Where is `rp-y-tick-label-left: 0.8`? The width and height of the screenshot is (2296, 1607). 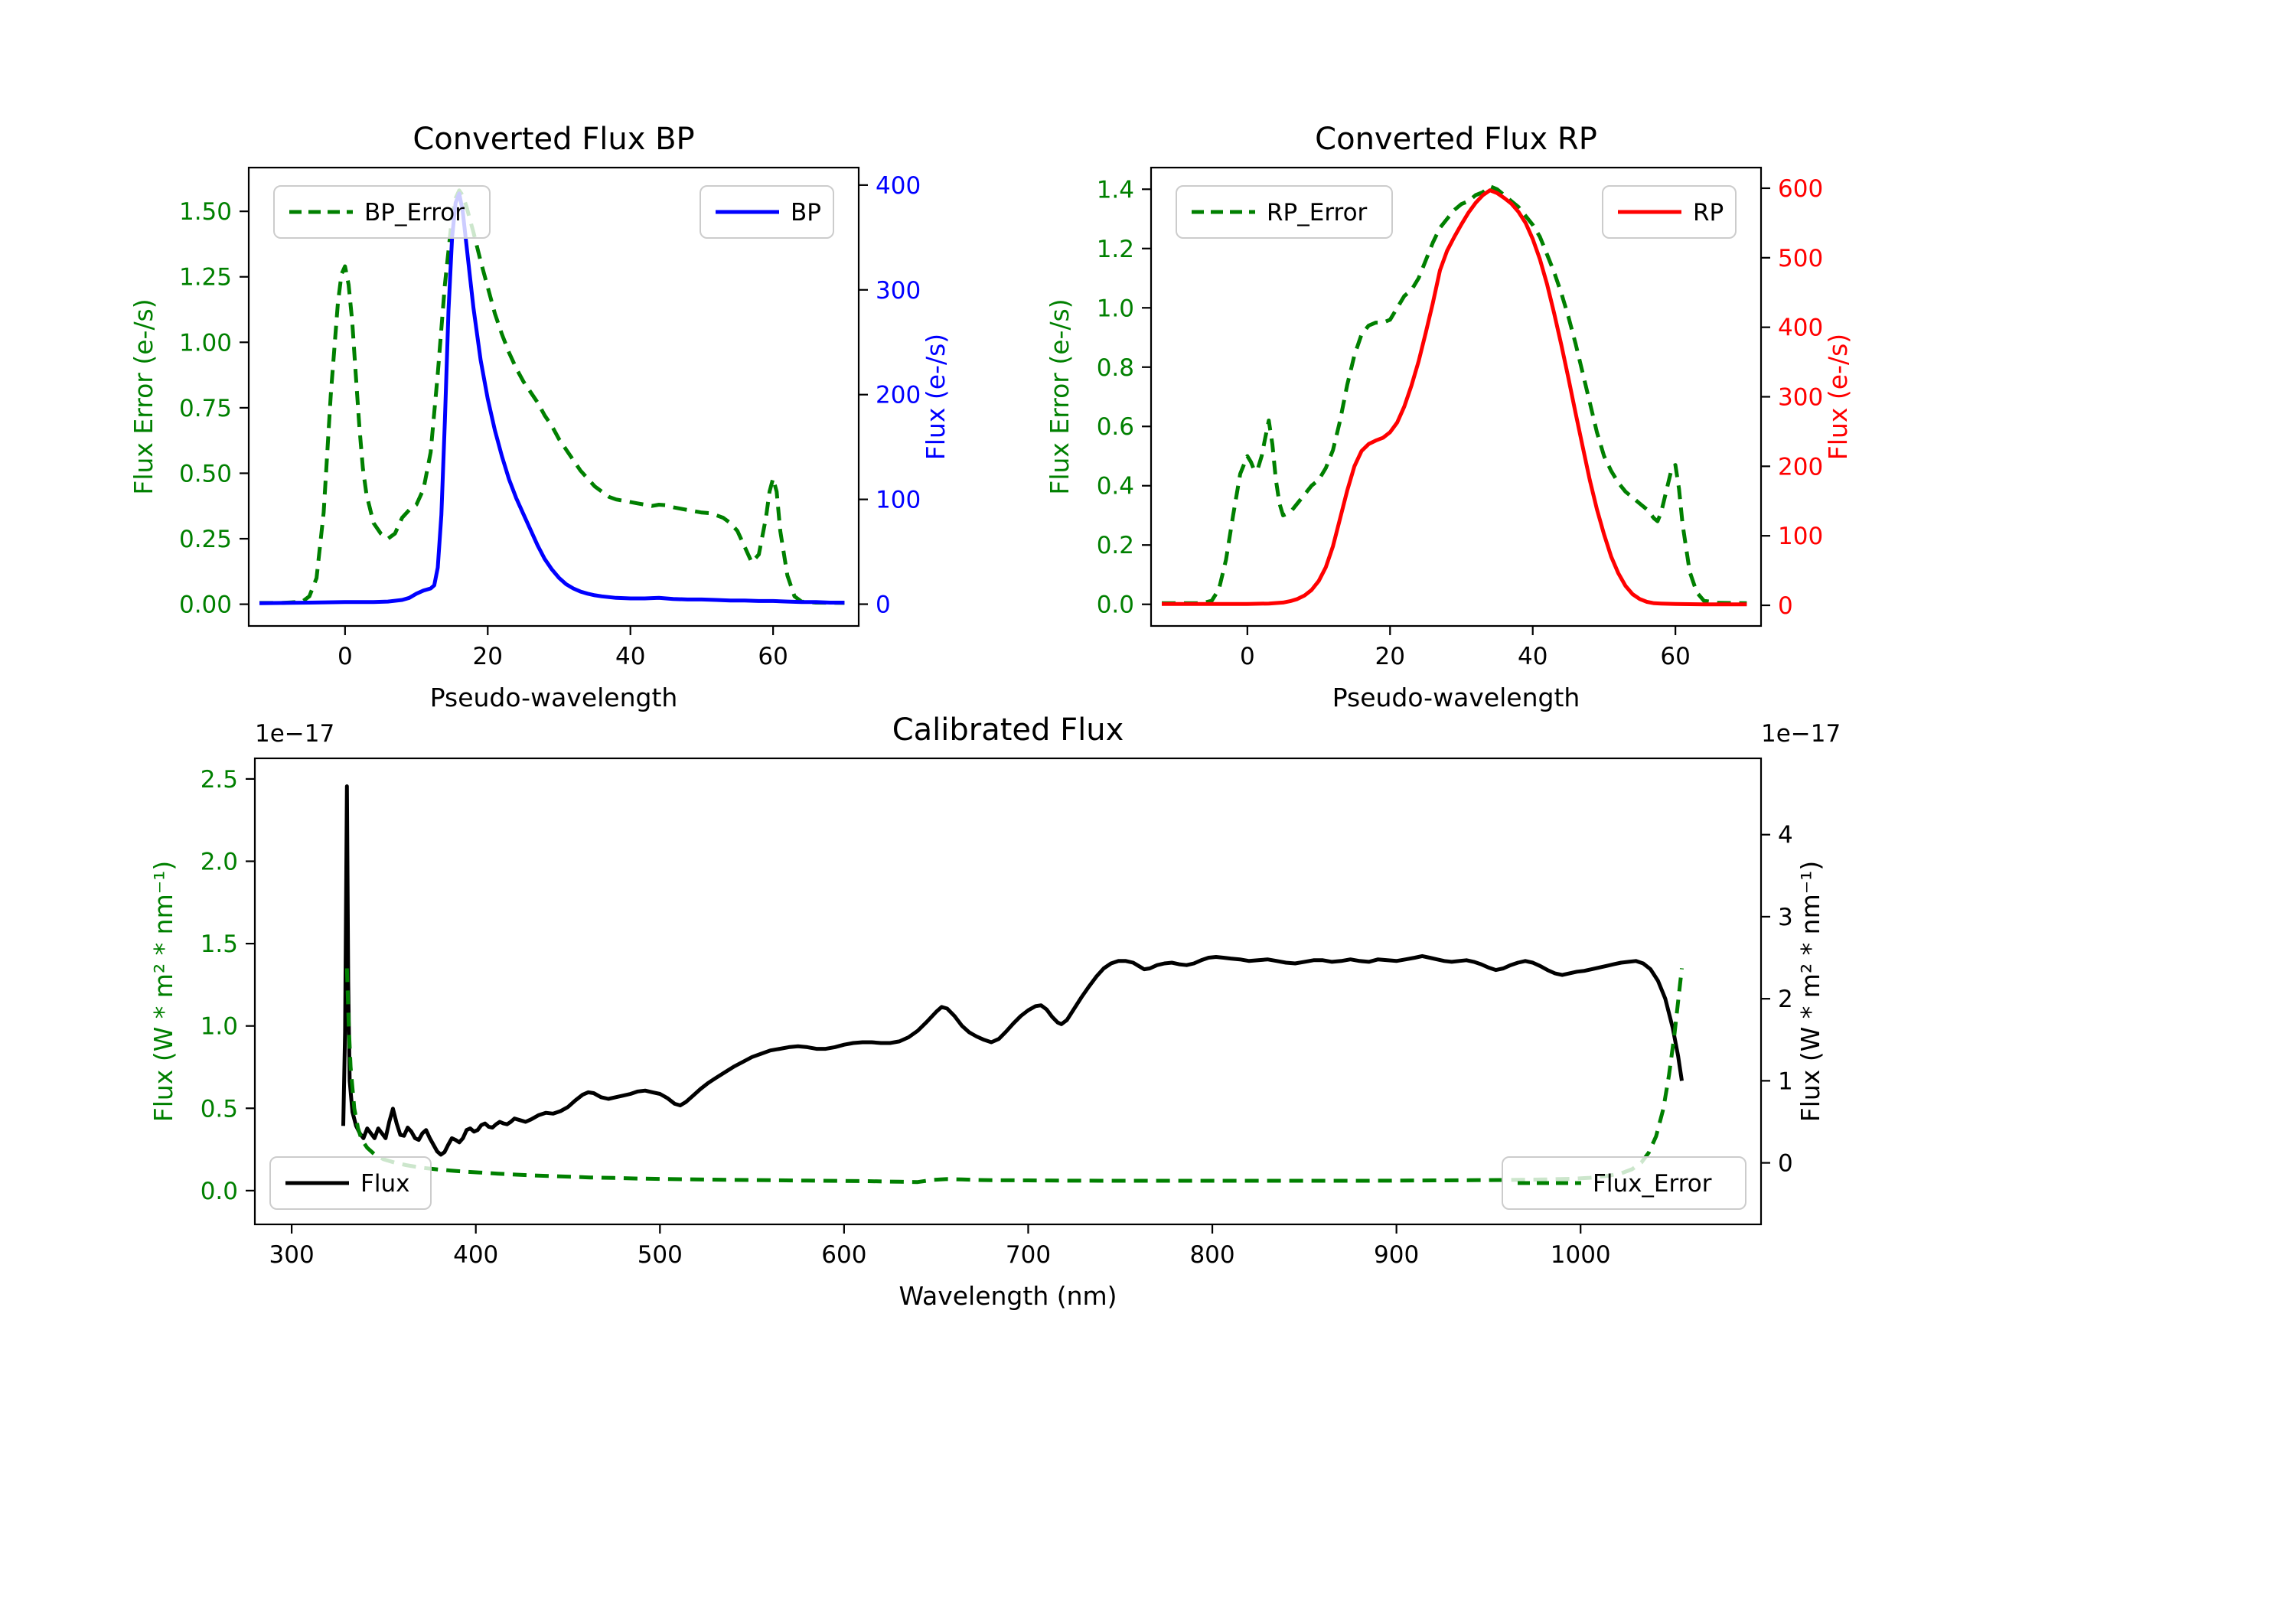 rp-y-tick-label-left: 0.8 is located at coordinates (1115, 368).